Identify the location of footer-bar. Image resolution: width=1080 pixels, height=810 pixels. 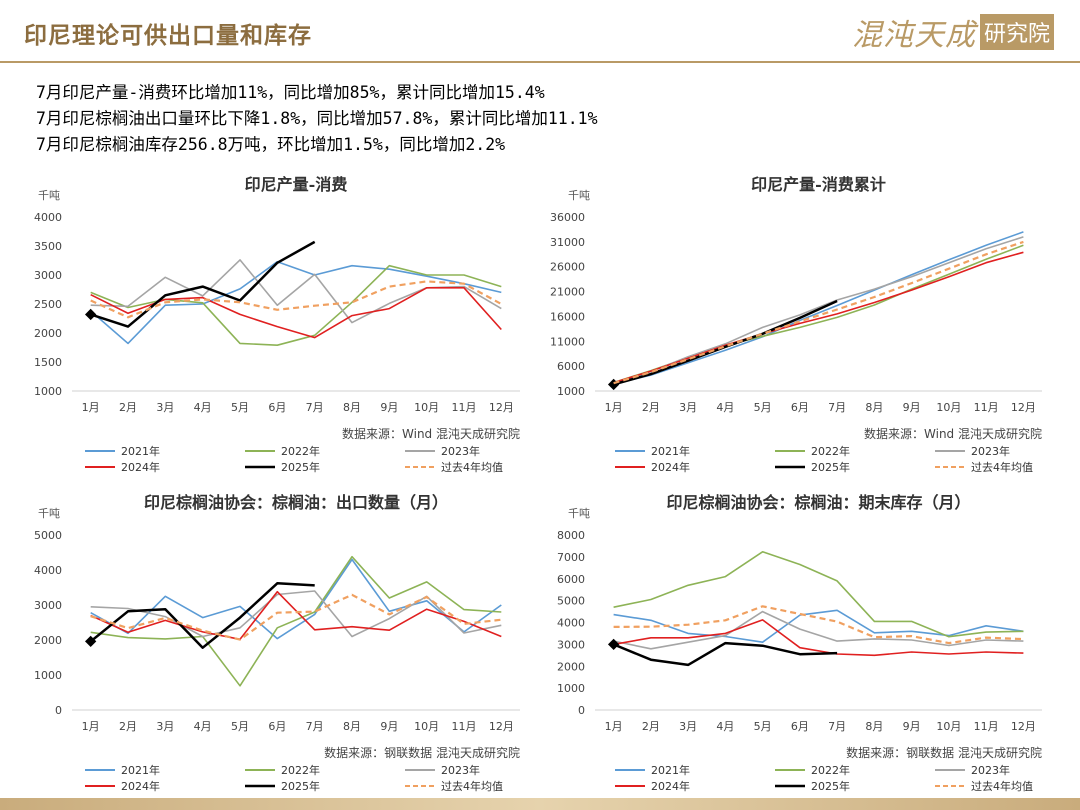
(540, 804).